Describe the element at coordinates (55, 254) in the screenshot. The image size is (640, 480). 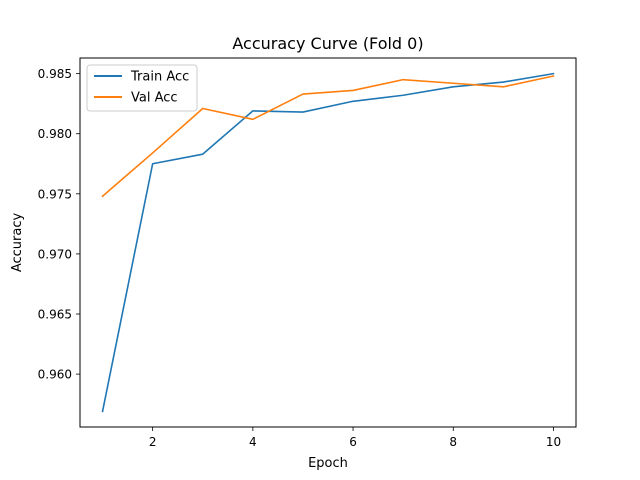
I see `y-tick-label: 0.970` at that location.